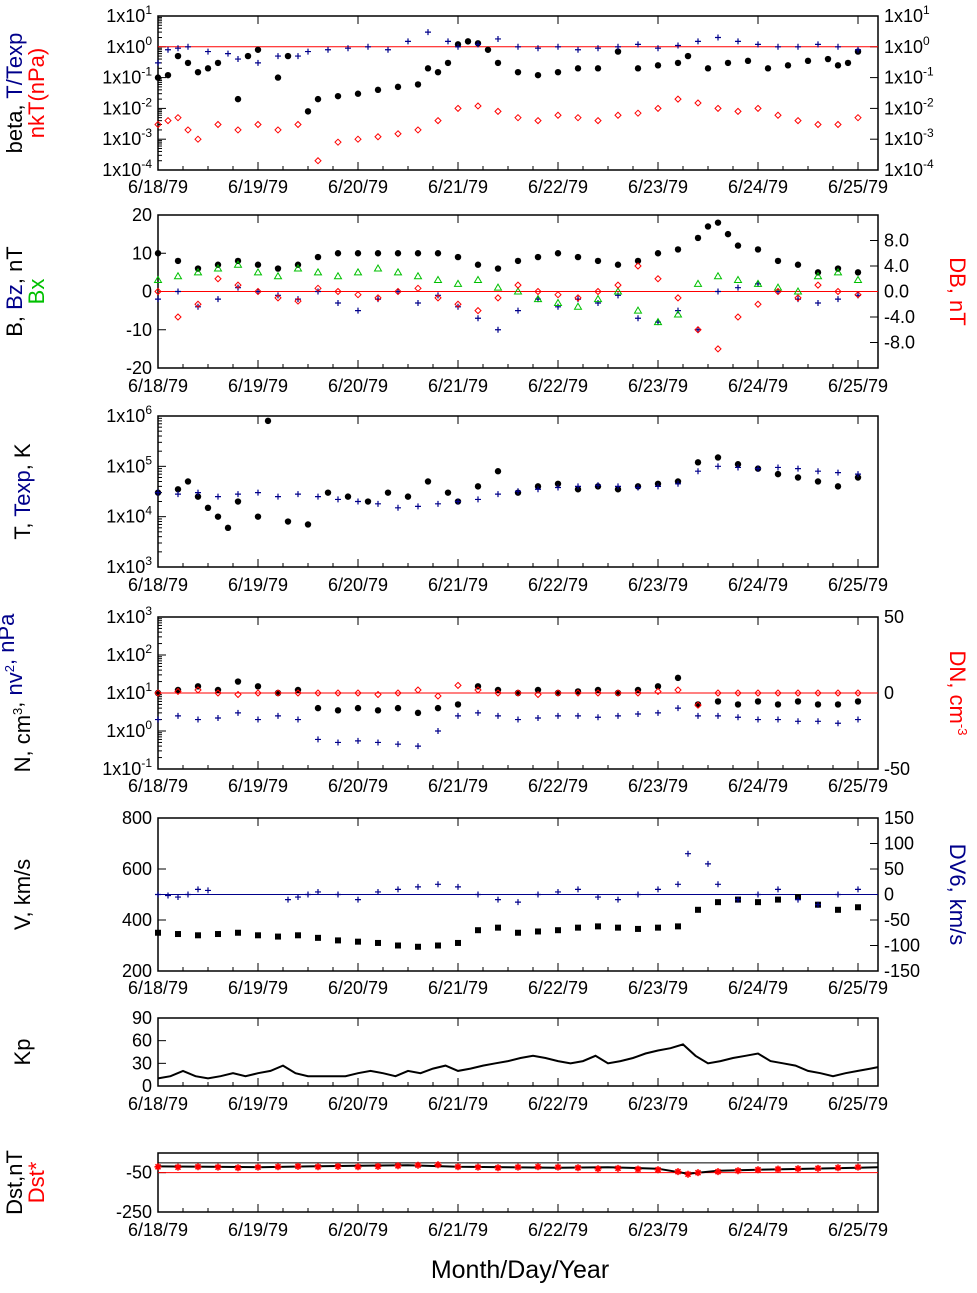 The height and width of the screenshot is (1293, 977). I want to click on y-tick-label: 20, so click(142, 215).